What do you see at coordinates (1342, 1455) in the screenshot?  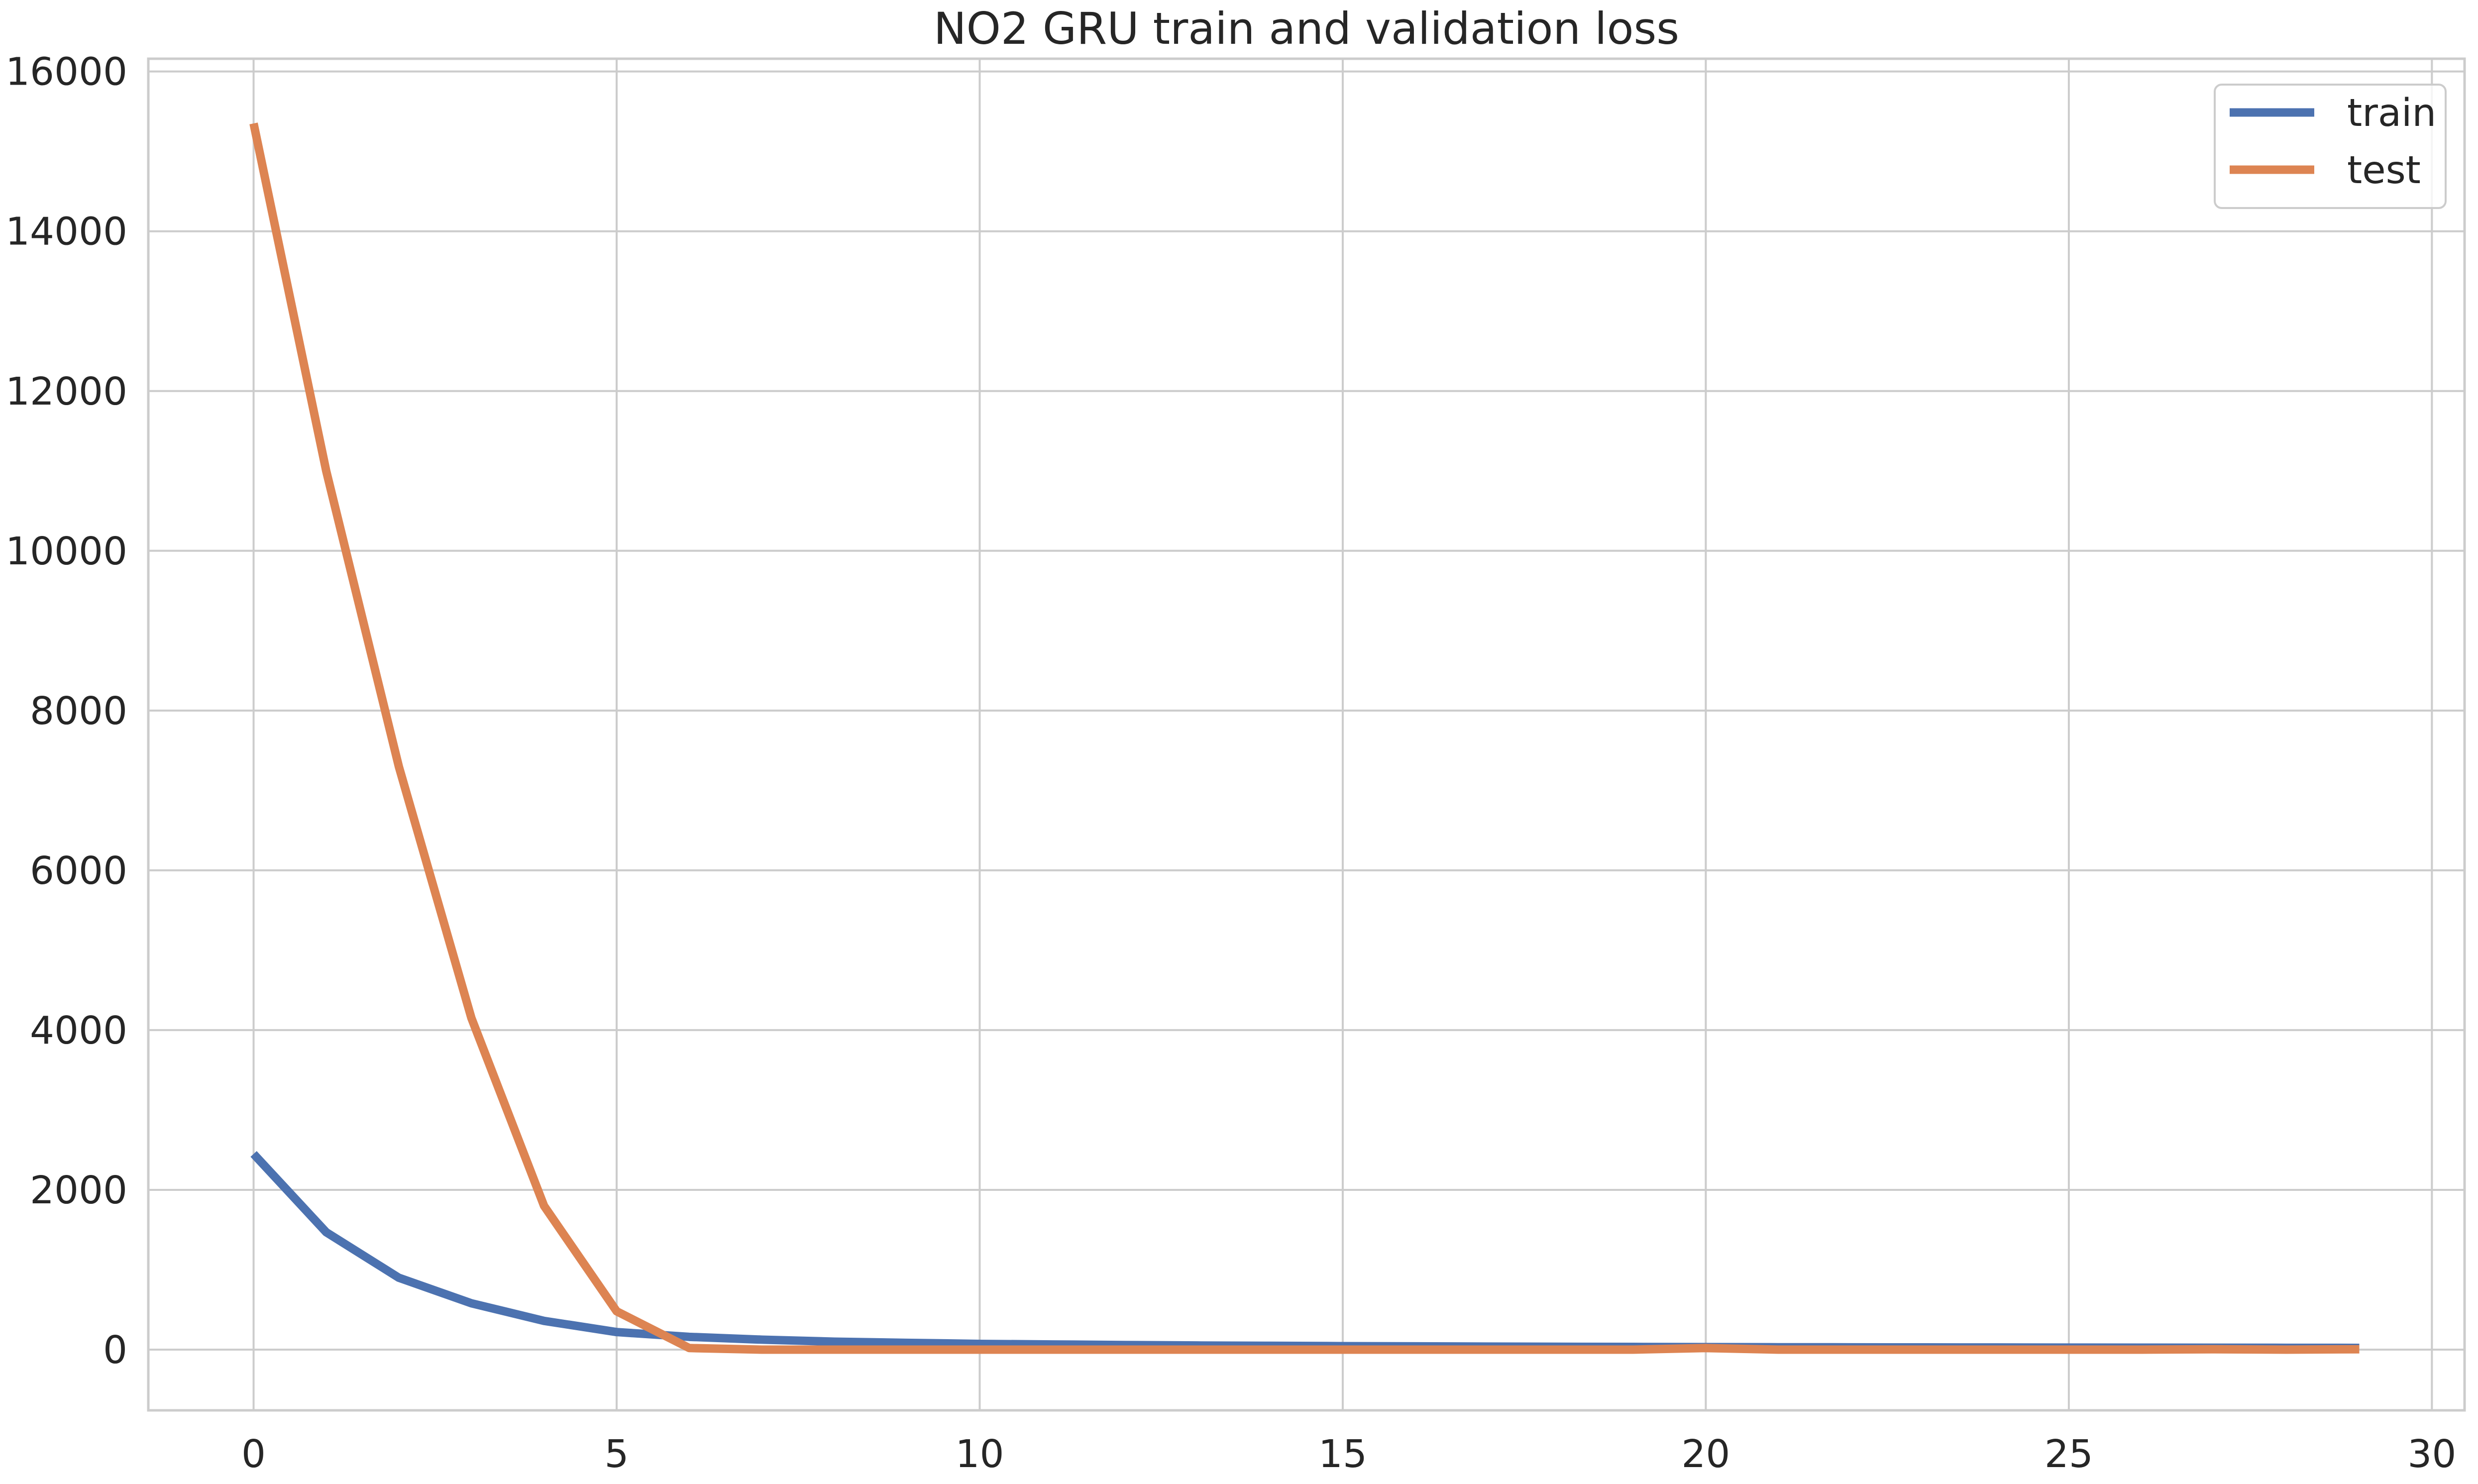 I see `x-tick-label: 15` at bounding box center [1342, 1455].